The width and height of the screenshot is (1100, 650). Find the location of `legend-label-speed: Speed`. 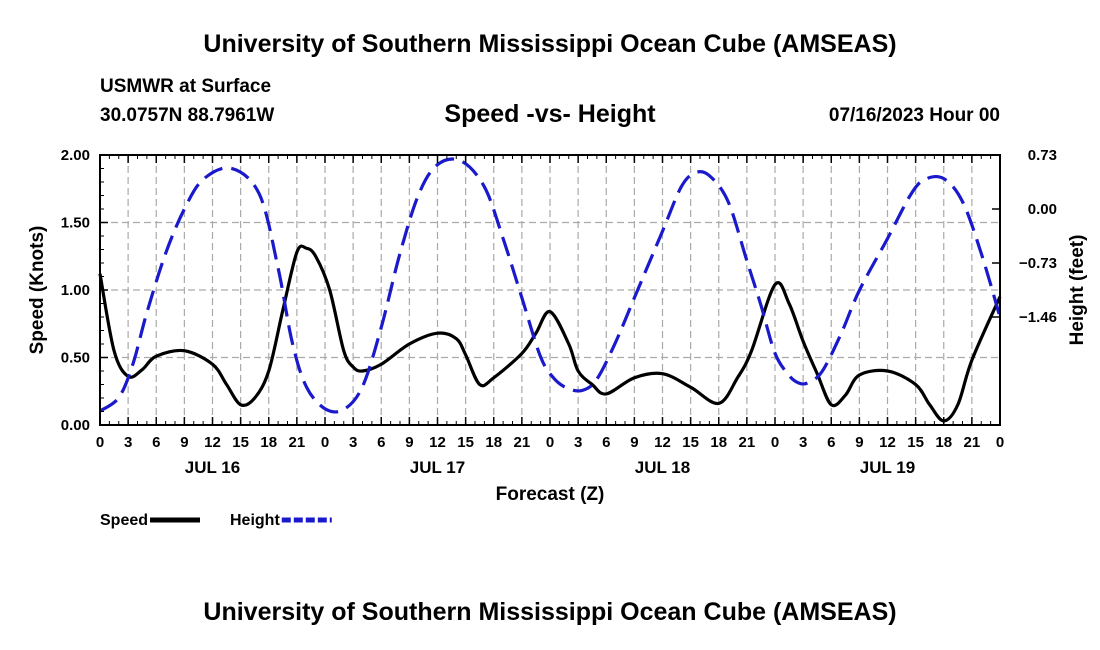

legend-label-speed: Speed is located at coordinates (124, 520).